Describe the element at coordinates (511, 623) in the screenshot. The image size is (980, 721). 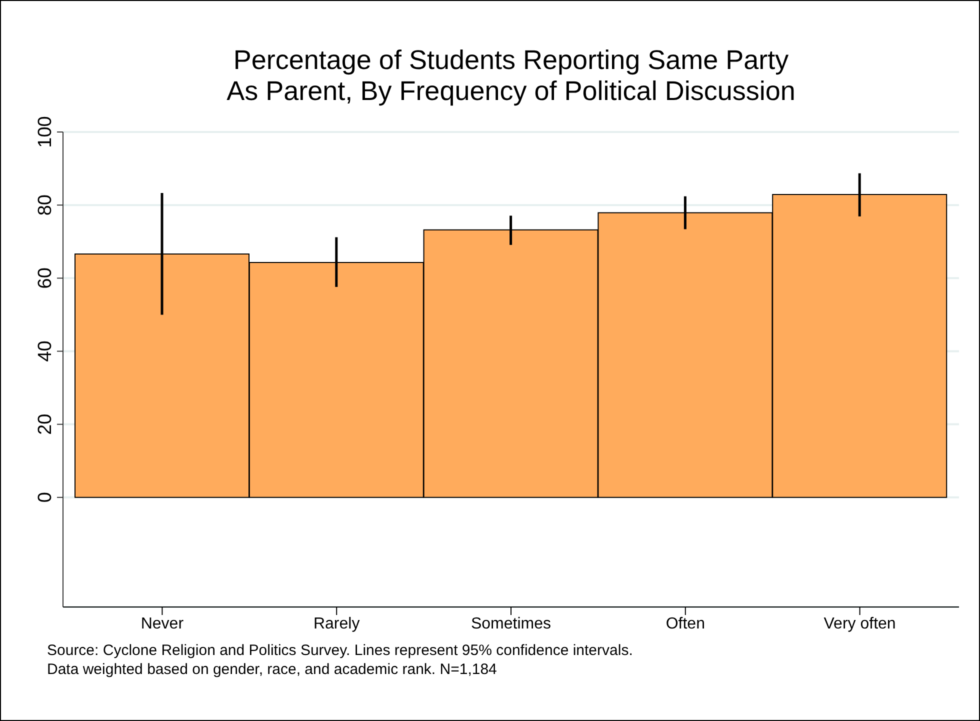
I see `x-tick-label: Sometimes` at that location.